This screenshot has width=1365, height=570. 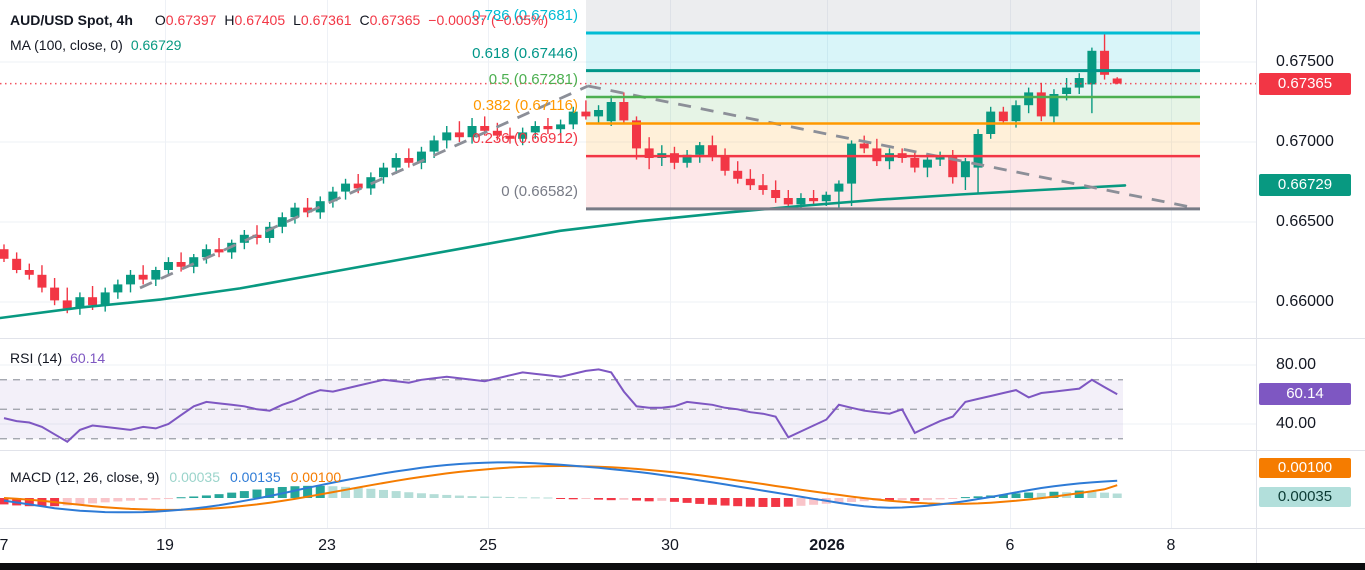 I want to click on fib-label-0.382: 0.382 (0.67116), so click(x=525, y=106).